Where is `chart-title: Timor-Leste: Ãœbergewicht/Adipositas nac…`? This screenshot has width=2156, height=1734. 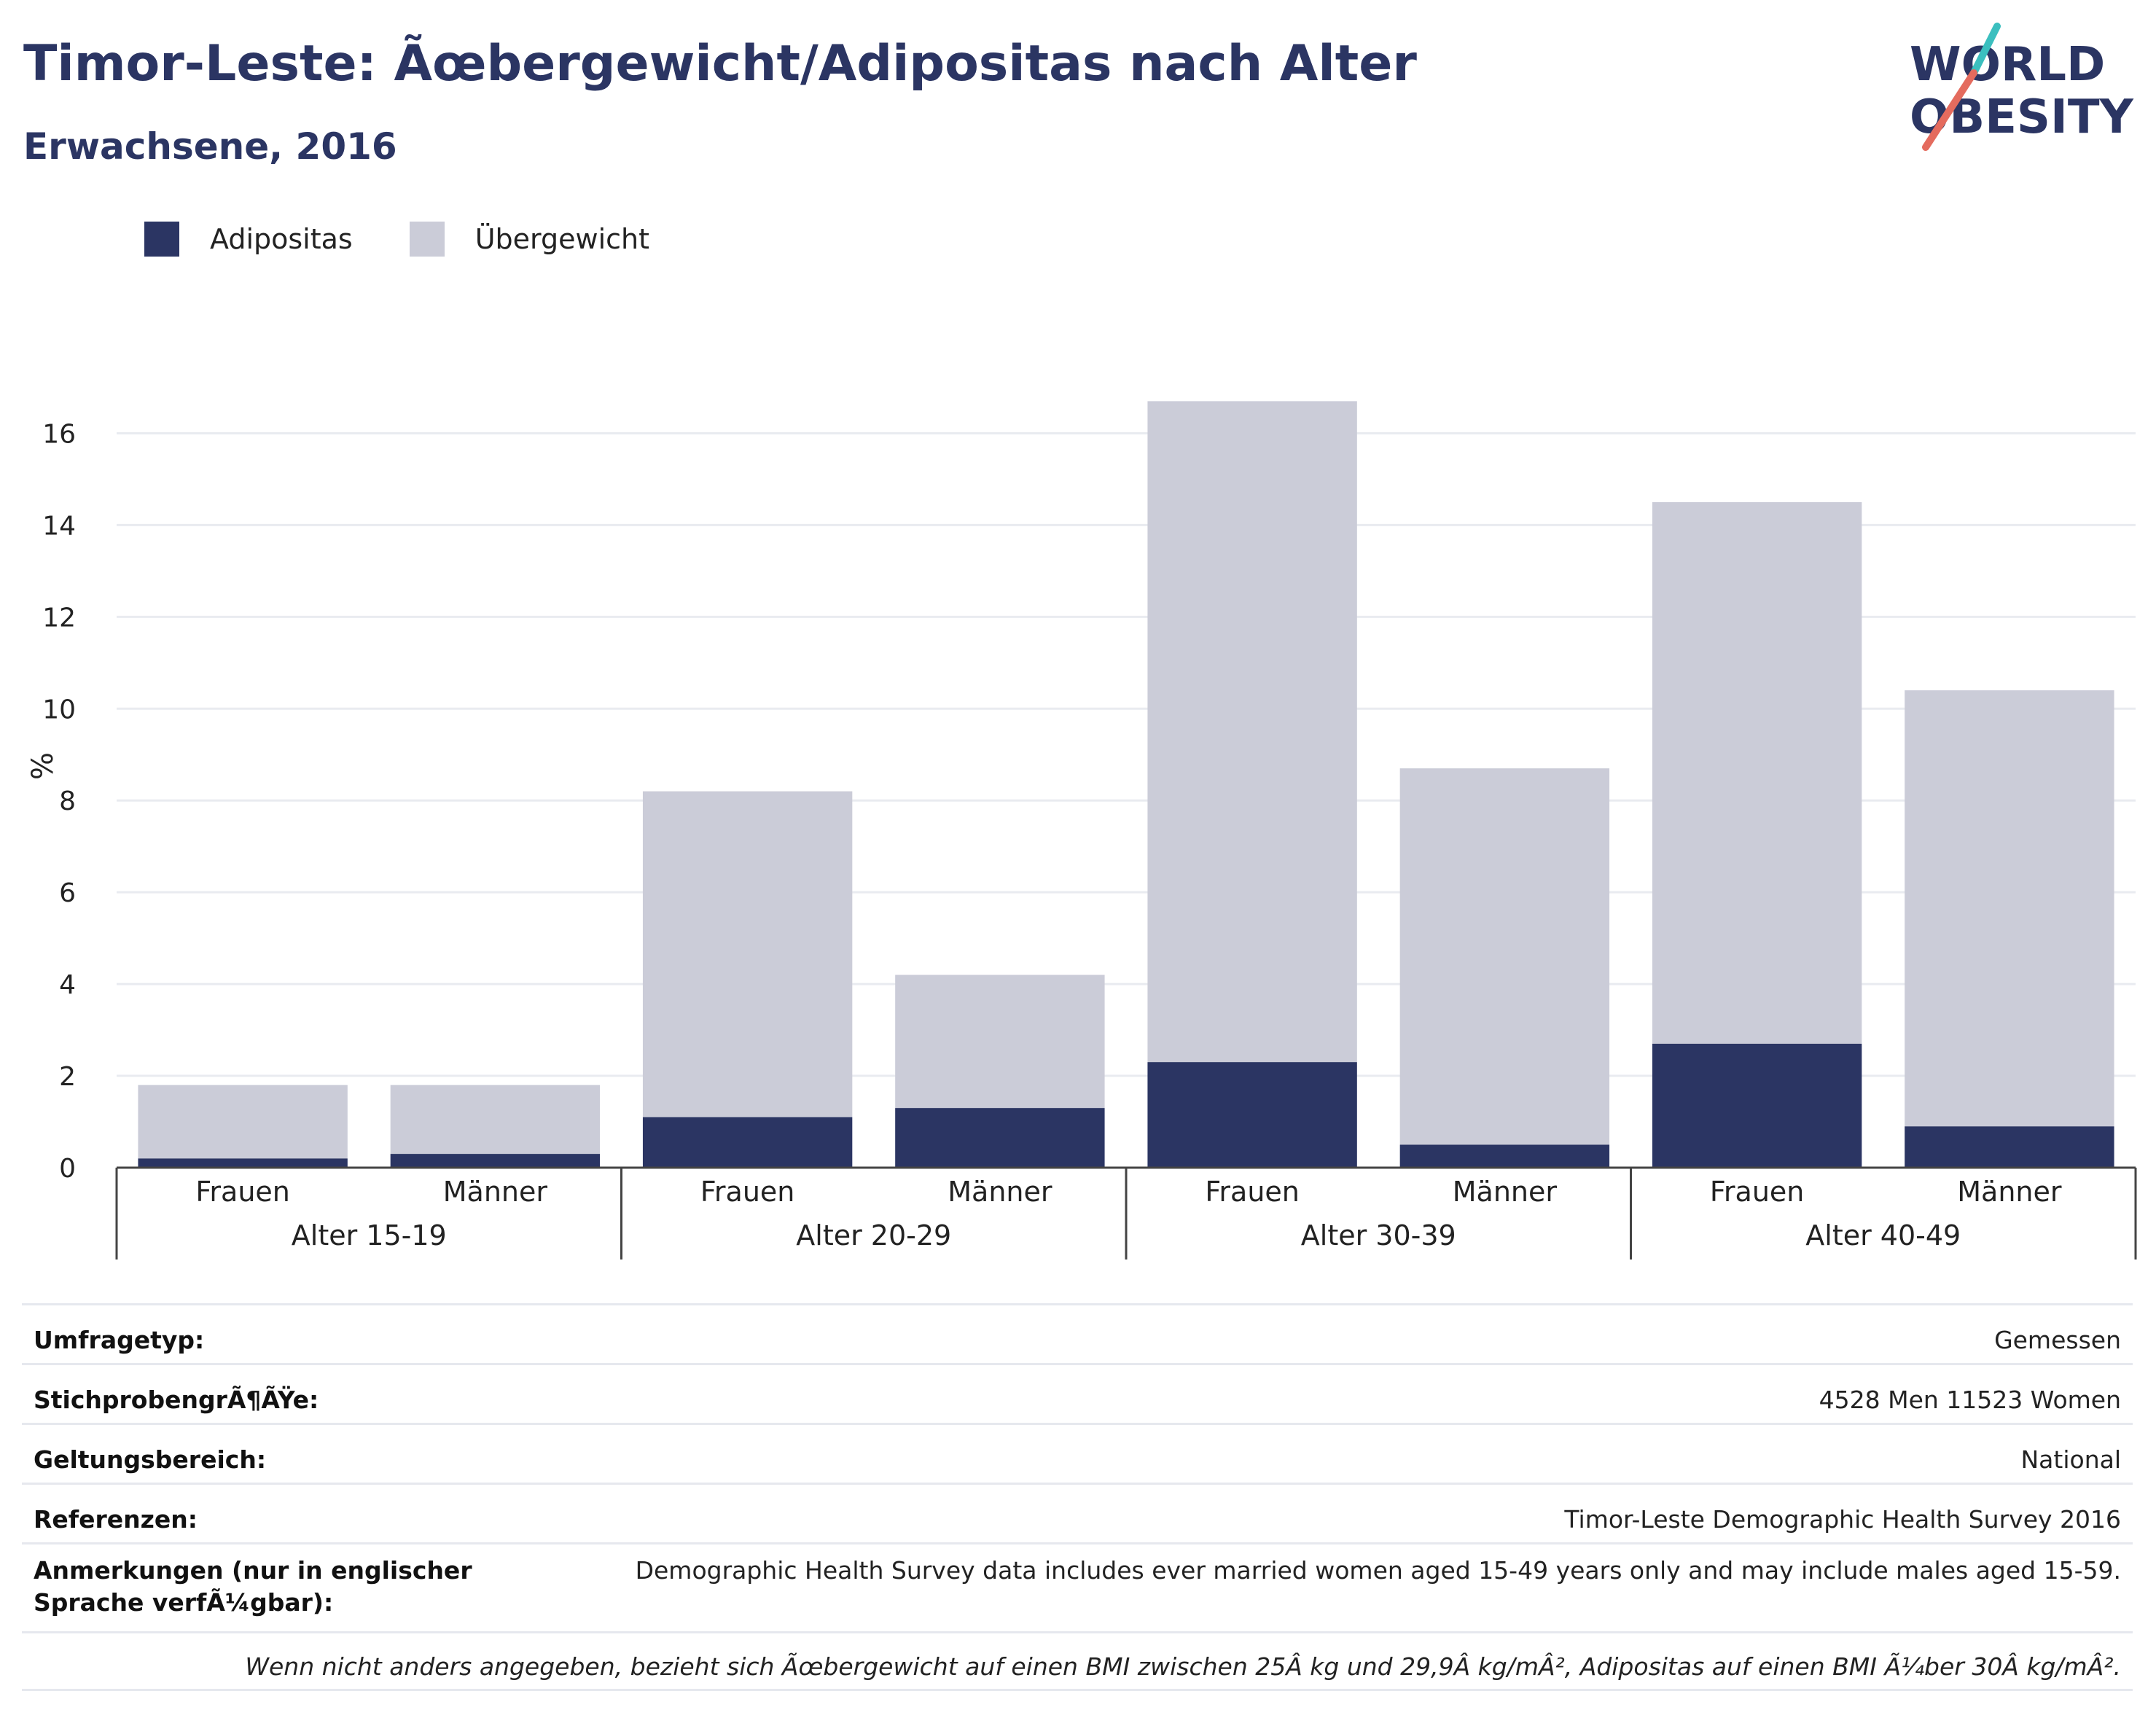 chart-title: Timor-Leste: Ãœbergewicht/Adipositas nac… is located at coordinates (720, 64).